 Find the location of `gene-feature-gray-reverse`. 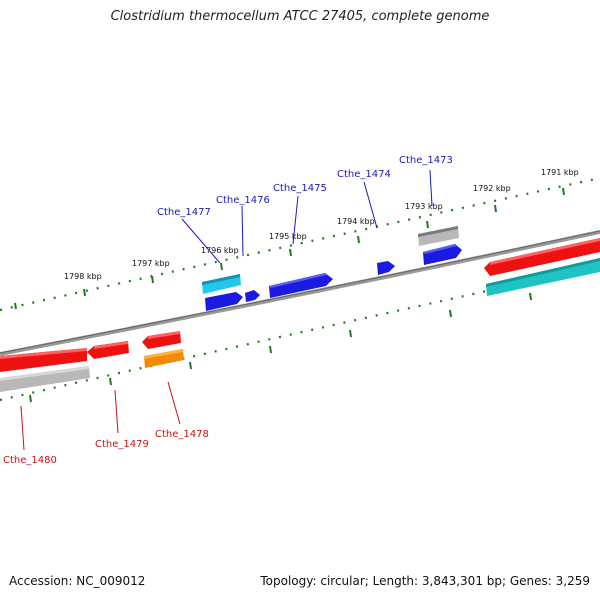

gene-feature-gray-reverse is located at coordinates (45, 379).